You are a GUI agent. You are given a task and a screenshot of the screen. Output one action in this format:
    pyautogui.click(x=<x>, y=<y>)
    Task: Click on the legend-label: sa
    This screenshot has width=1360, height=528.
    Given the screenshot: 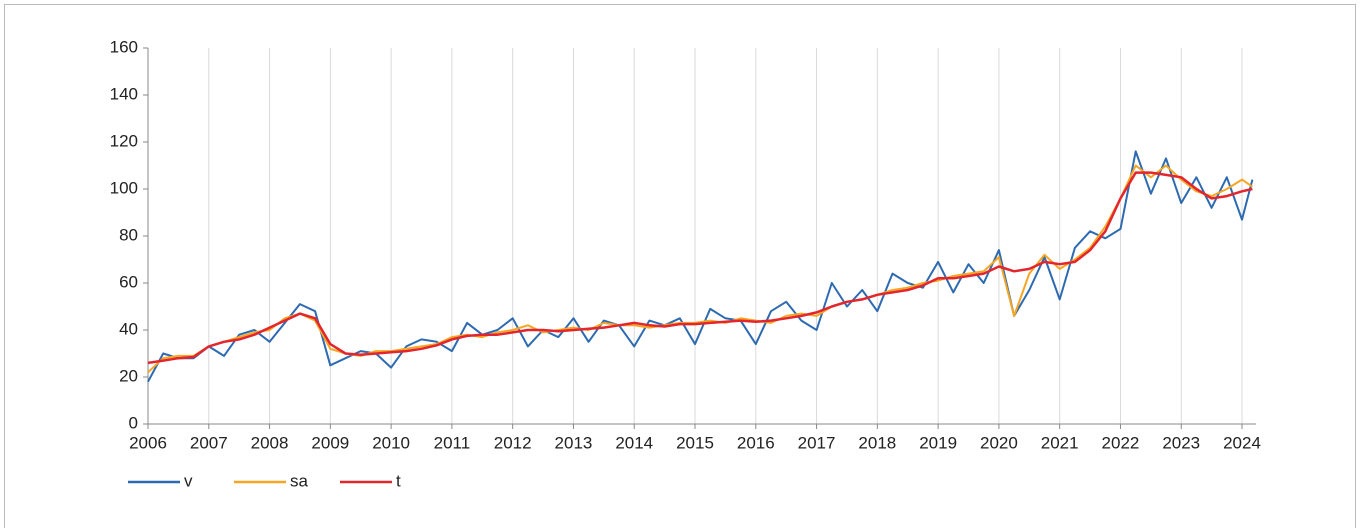 What is the action you would take?
    pyautogui.click(x=299, y=480)
    